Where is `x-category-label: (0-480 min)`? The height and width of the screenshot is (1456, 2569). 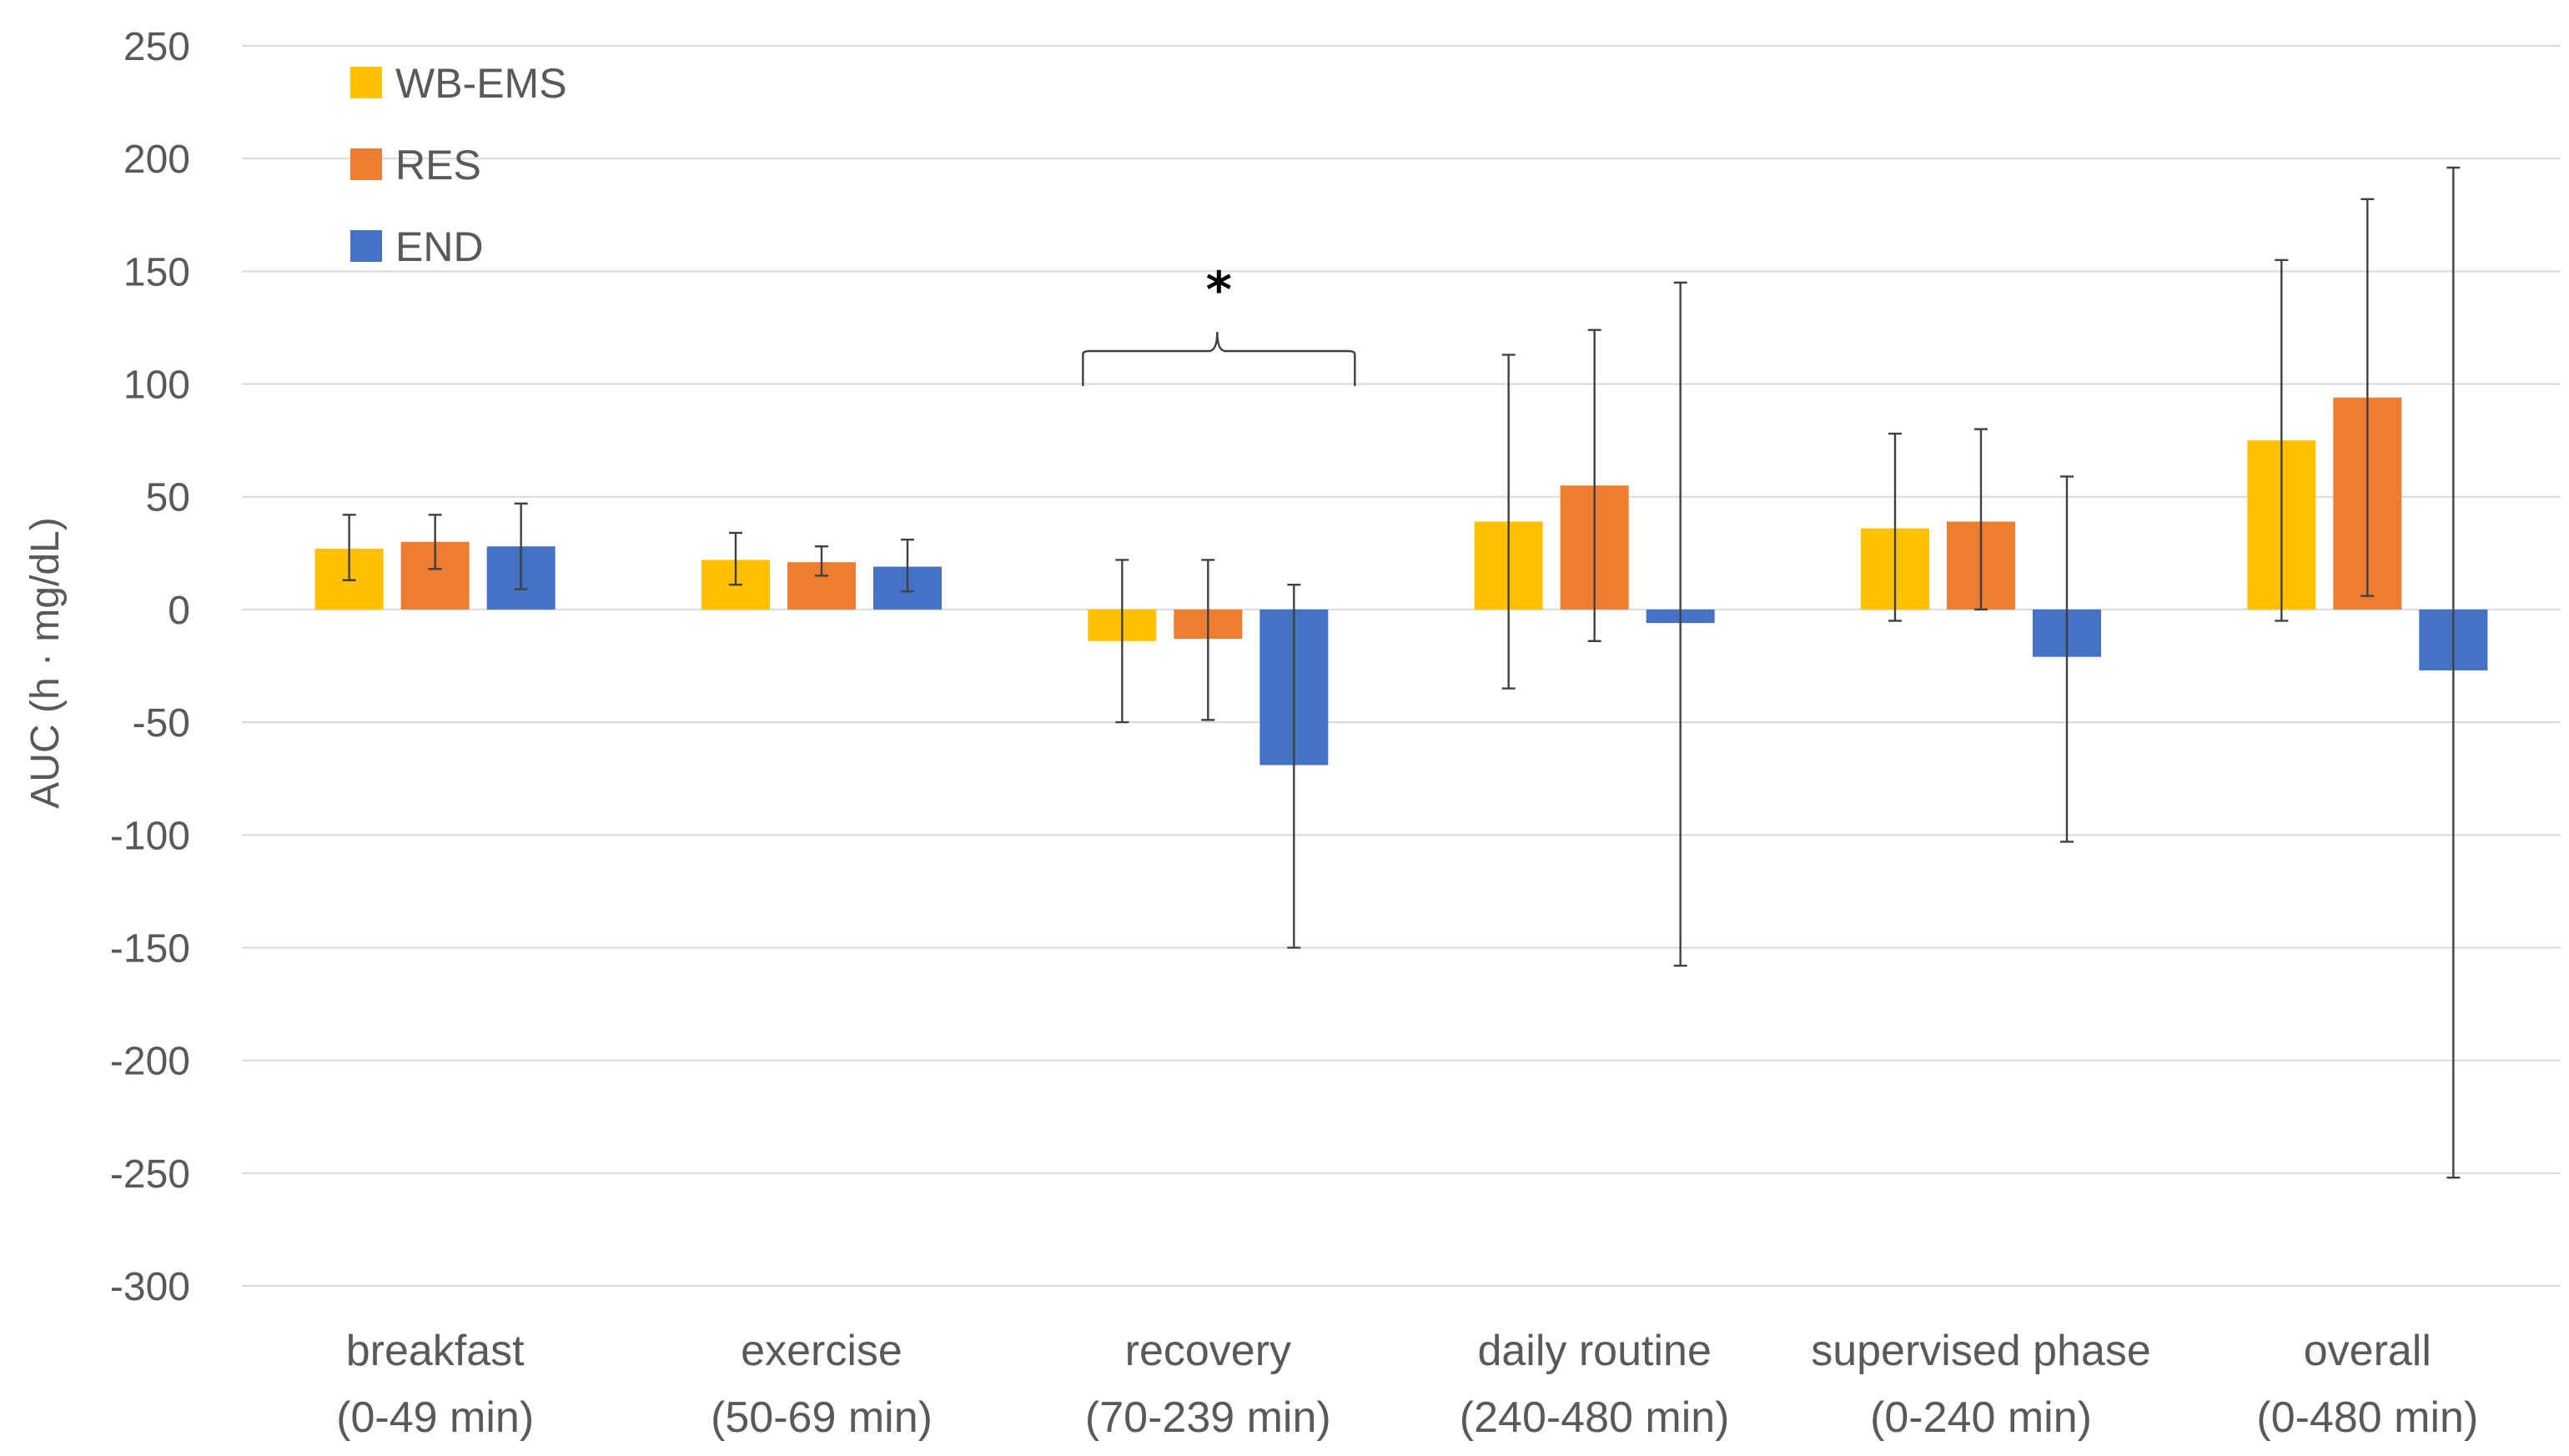
x-category-label: (0-480 min) is located at coordinates (2367, 1417).